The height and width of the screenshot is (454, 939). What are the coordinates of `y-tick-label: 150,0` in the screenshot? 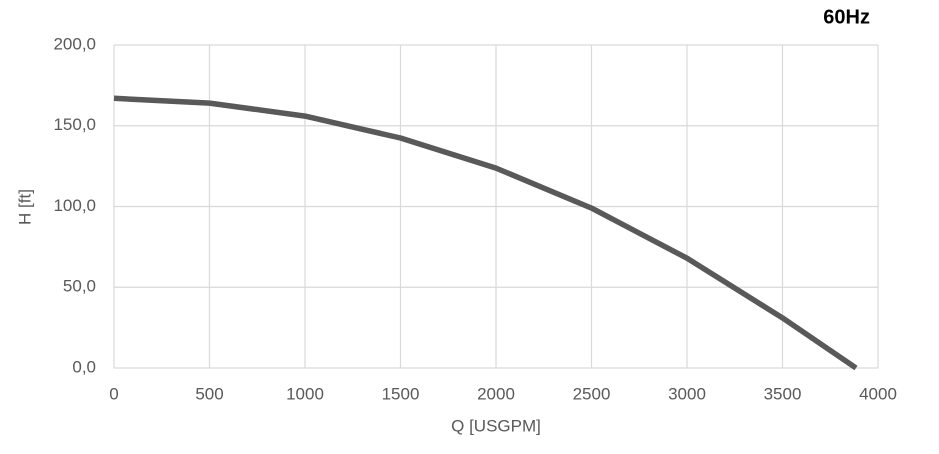 It's located at (74, 124).